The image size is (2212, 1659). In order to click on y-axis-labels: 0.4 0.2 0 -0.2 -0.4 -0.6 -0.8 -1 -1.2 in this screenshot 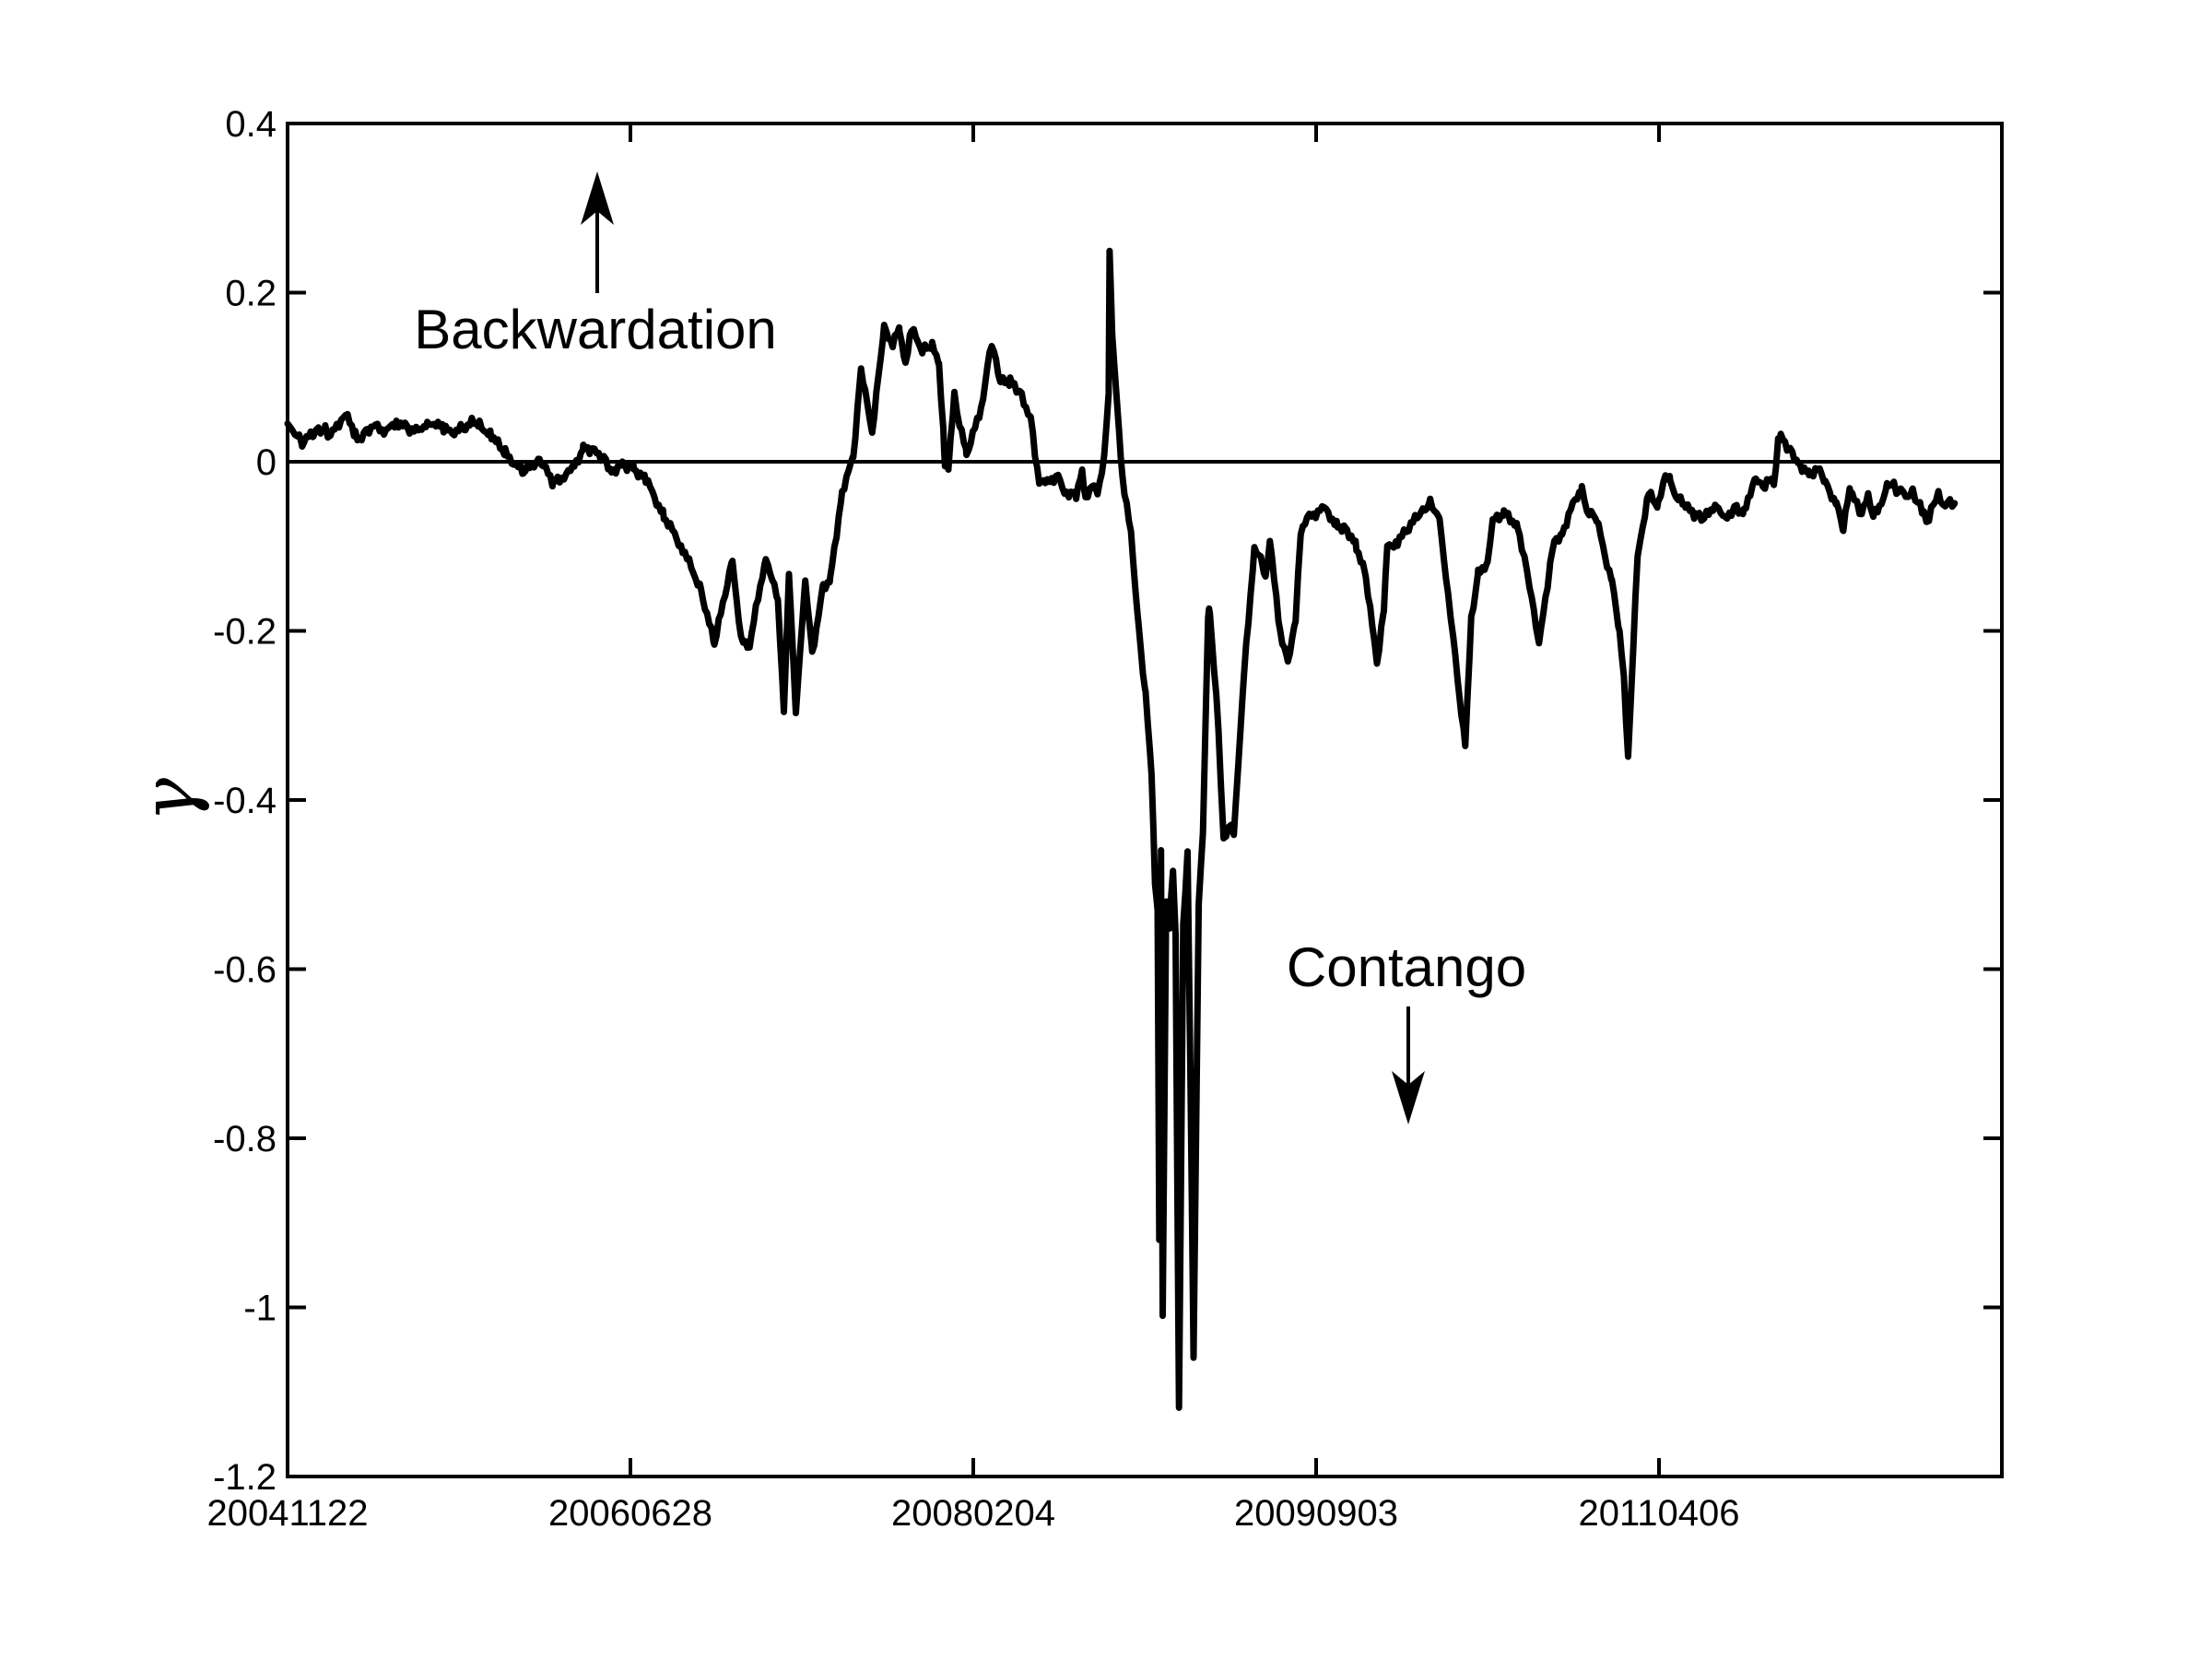, I will do `click(244, 801)`.